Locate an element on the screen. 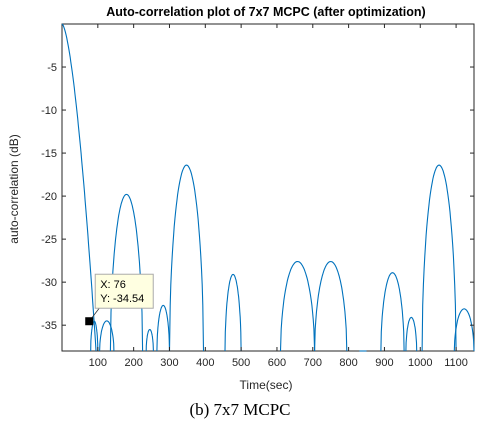  datatip-y-value: Y: -34.54 is located at coordinates (122, 299).